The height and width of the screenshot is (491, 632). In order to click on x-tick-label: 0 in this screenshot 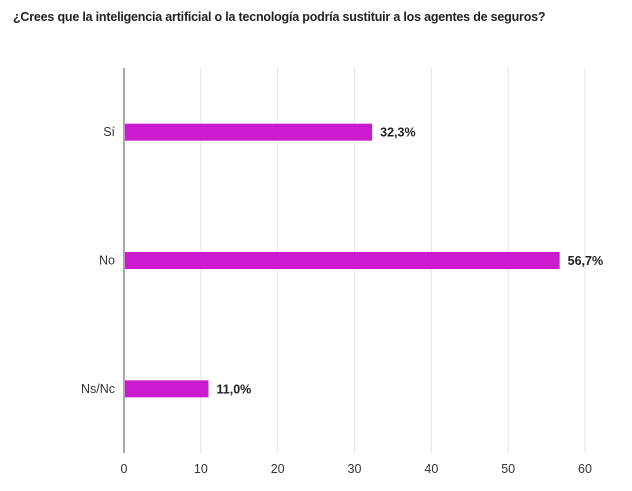, I will do `click(124, 469)`.